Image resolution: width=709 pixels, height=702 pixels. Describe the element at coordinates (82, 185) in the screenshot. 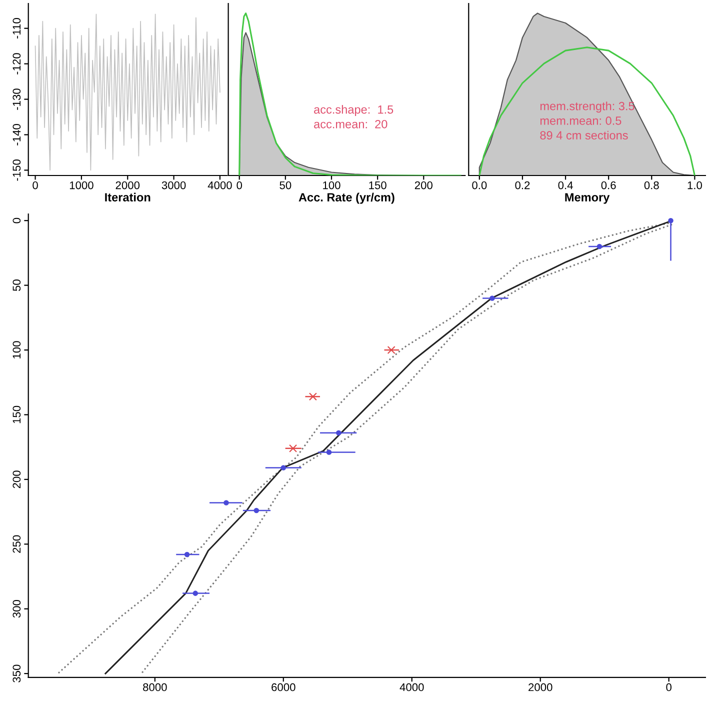

I see `x-tick-label: 1000` at that location.